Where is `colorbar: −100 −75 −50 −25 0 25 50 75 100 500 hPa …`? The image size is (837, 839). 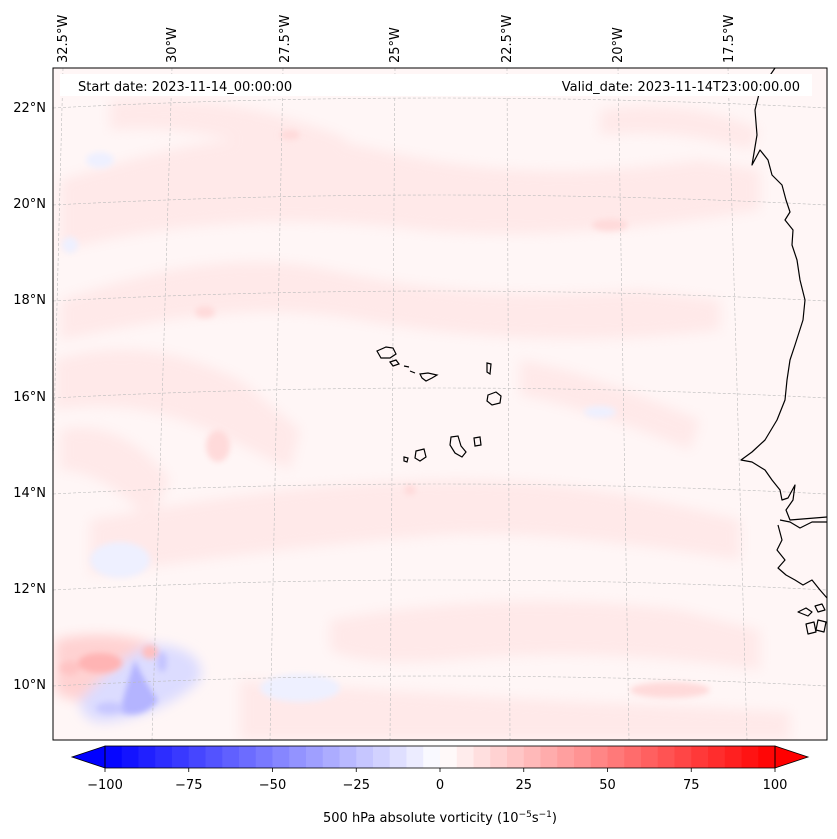 colorbar: −100 −75 −50 −25 0 25 50 75 100 500 hPa … is located at coordinates (440, 785).